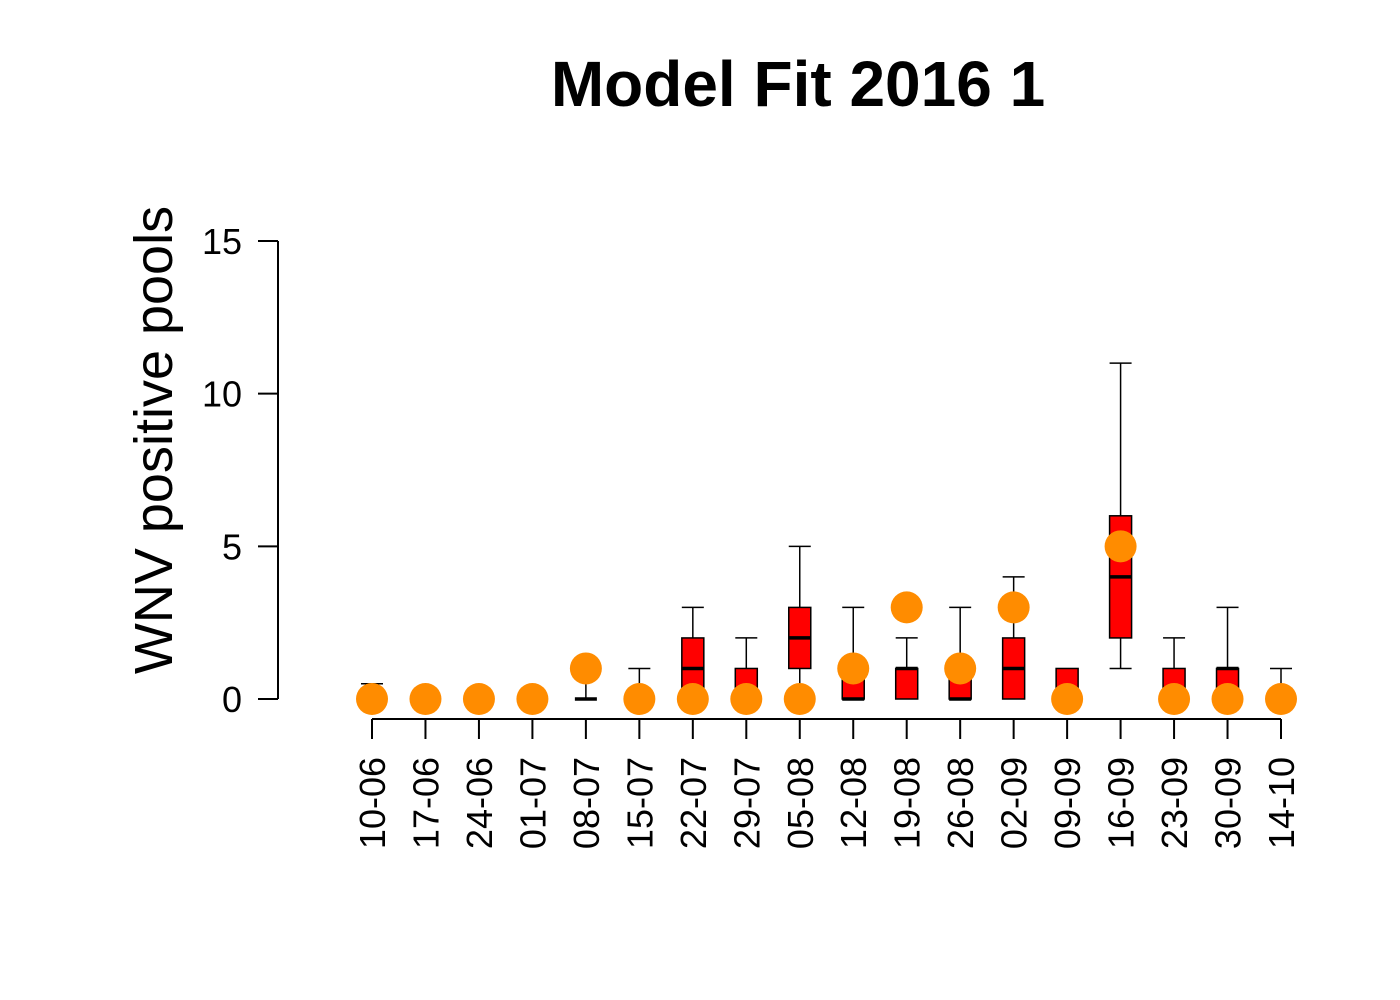  I want to click on x-tick-label: 22-07, so click(693, 803).